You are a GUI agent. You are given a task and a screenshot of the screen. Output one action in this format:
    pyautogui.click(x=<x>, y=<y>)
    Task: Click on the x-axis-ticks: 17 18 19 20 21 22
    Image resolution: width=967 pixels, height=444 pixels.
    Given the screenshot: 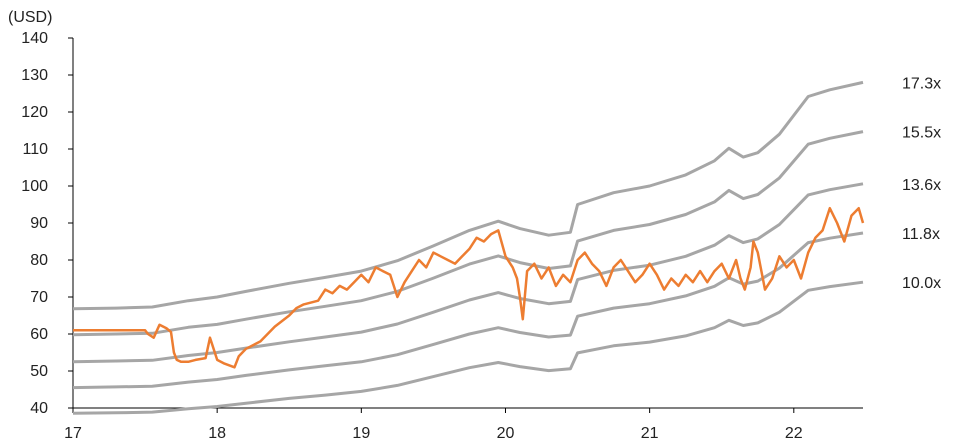 What is the action you would take?
    pyautogui.click(x=433, y=425)
    